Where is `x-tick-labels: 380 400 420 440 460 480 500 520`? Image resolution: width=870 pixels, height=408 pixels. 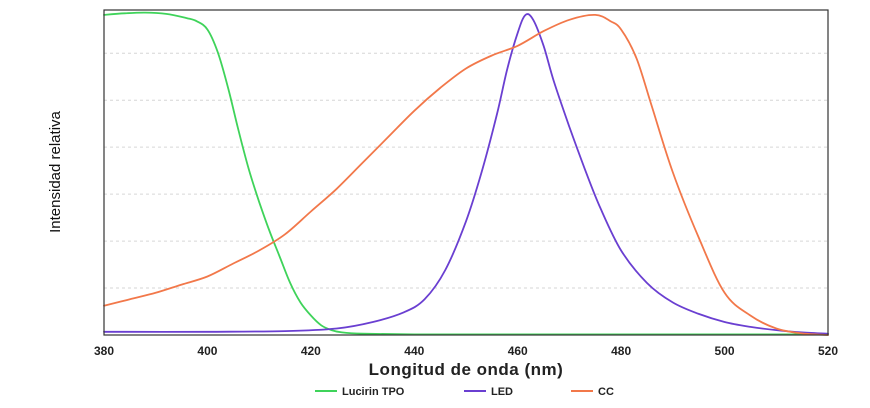 x-tick-labels: 380 400 420 440 460 480 500 520 is located at coordinates (466, 351).